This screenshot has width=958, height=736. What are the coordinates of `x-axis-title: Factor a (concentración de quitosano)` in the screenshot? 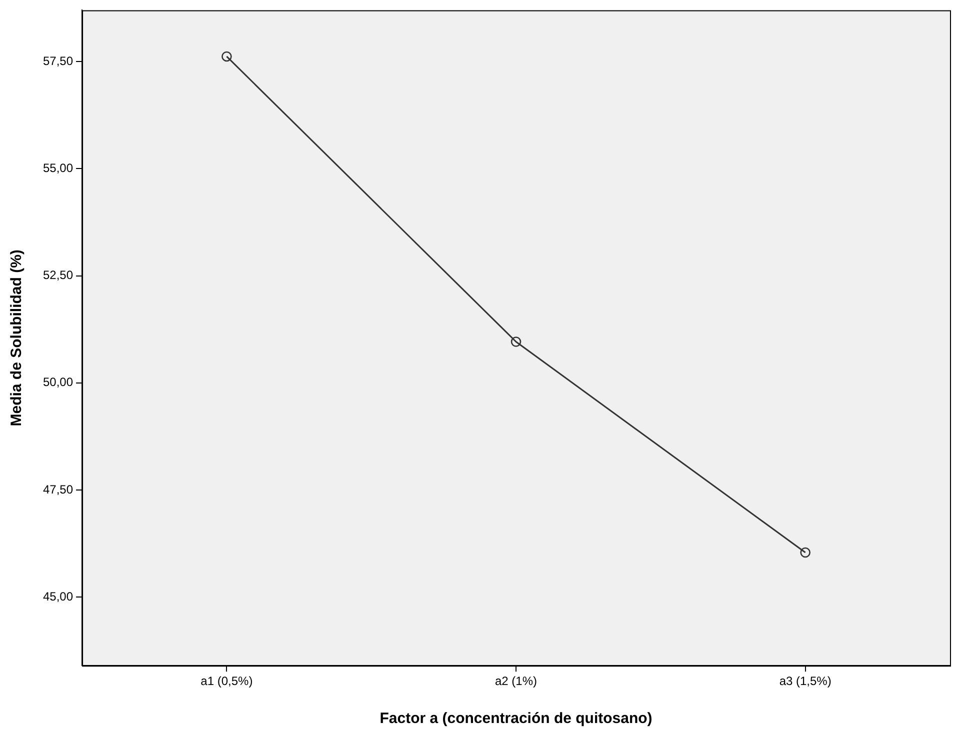 It's located at (516, 719).